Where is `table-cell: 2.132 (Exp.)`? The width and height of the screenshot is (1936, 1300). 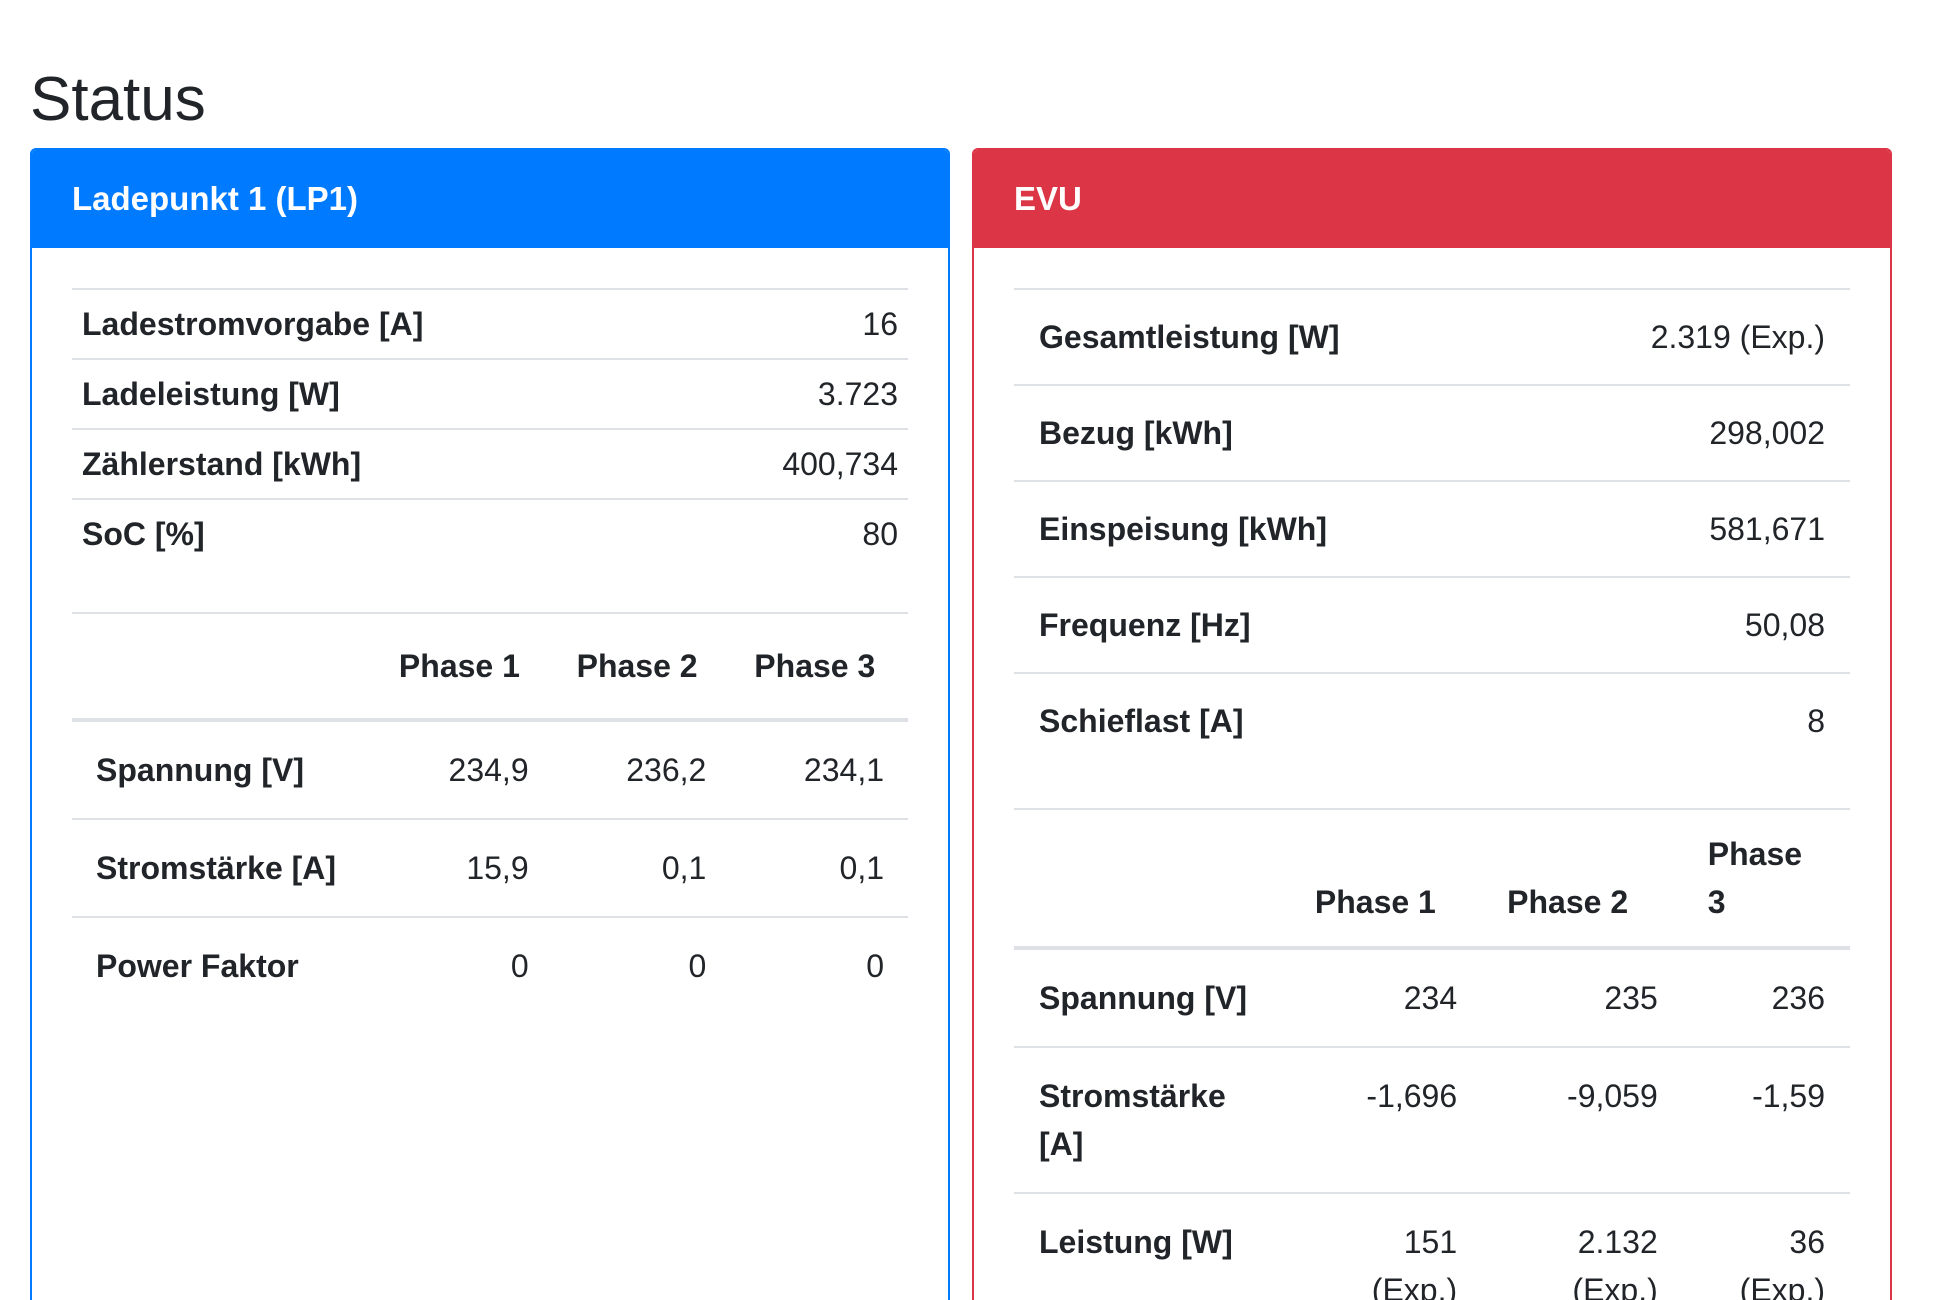
table-cell: 2.132 (Exp.) is located at coordinates (1582, 1246).